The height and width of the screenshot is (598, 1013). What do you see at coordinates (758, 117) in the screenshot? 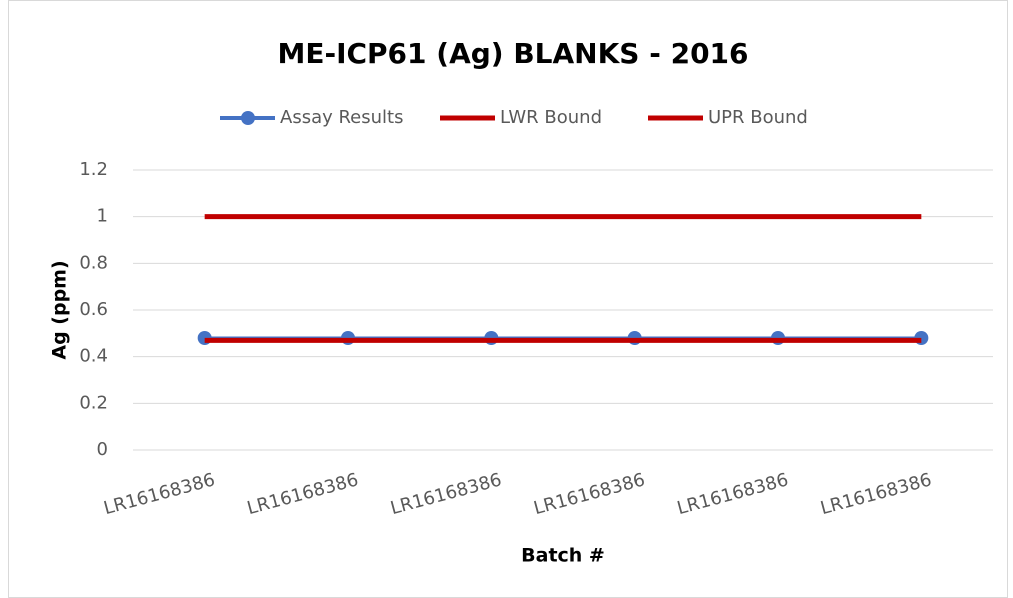
I see `legend-label: UPR Bound` at bounding box center [758, 117].